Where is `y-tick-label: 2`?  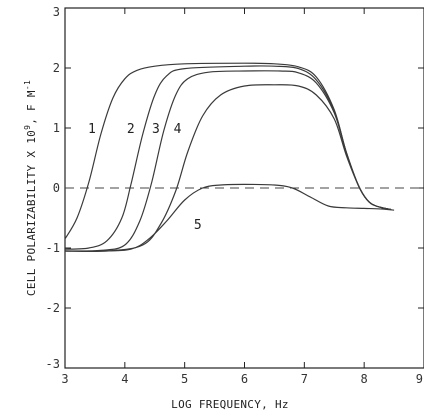 y-tick-label: 2 is located at coordinates (56, 68).